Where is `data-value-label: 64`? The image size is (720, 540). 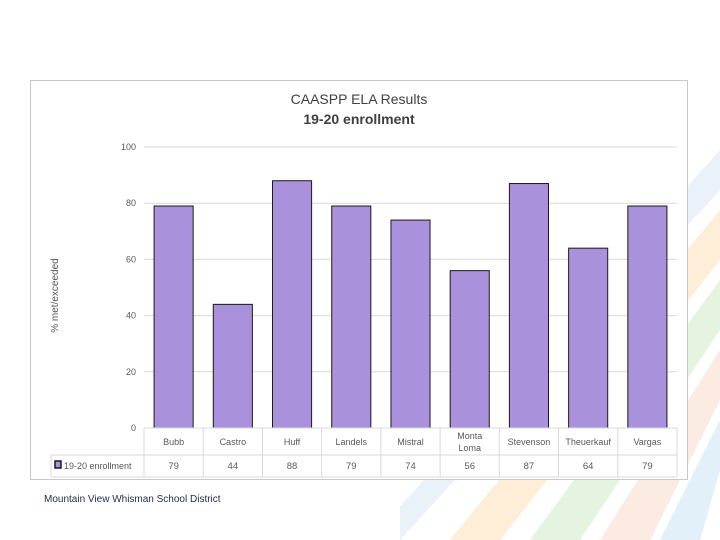
data-value-label: 64 is located at coordinates (588, 466).